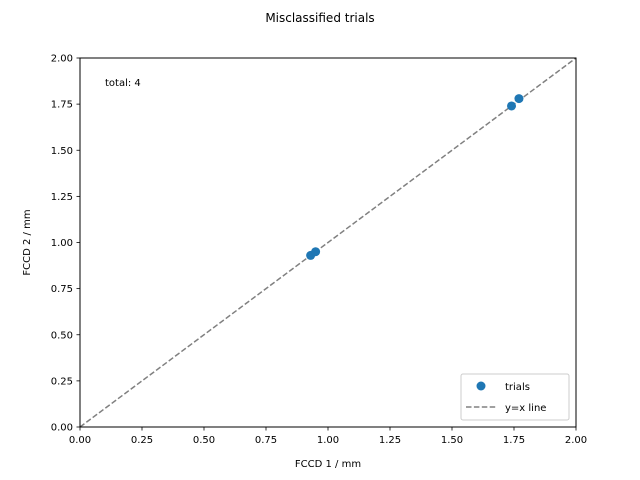 The width and height of the screenshot is (640, 480). Describe the element at coordinates (62, 197) in the screenshot. I see `y-tick-label: 1.25` at that location.